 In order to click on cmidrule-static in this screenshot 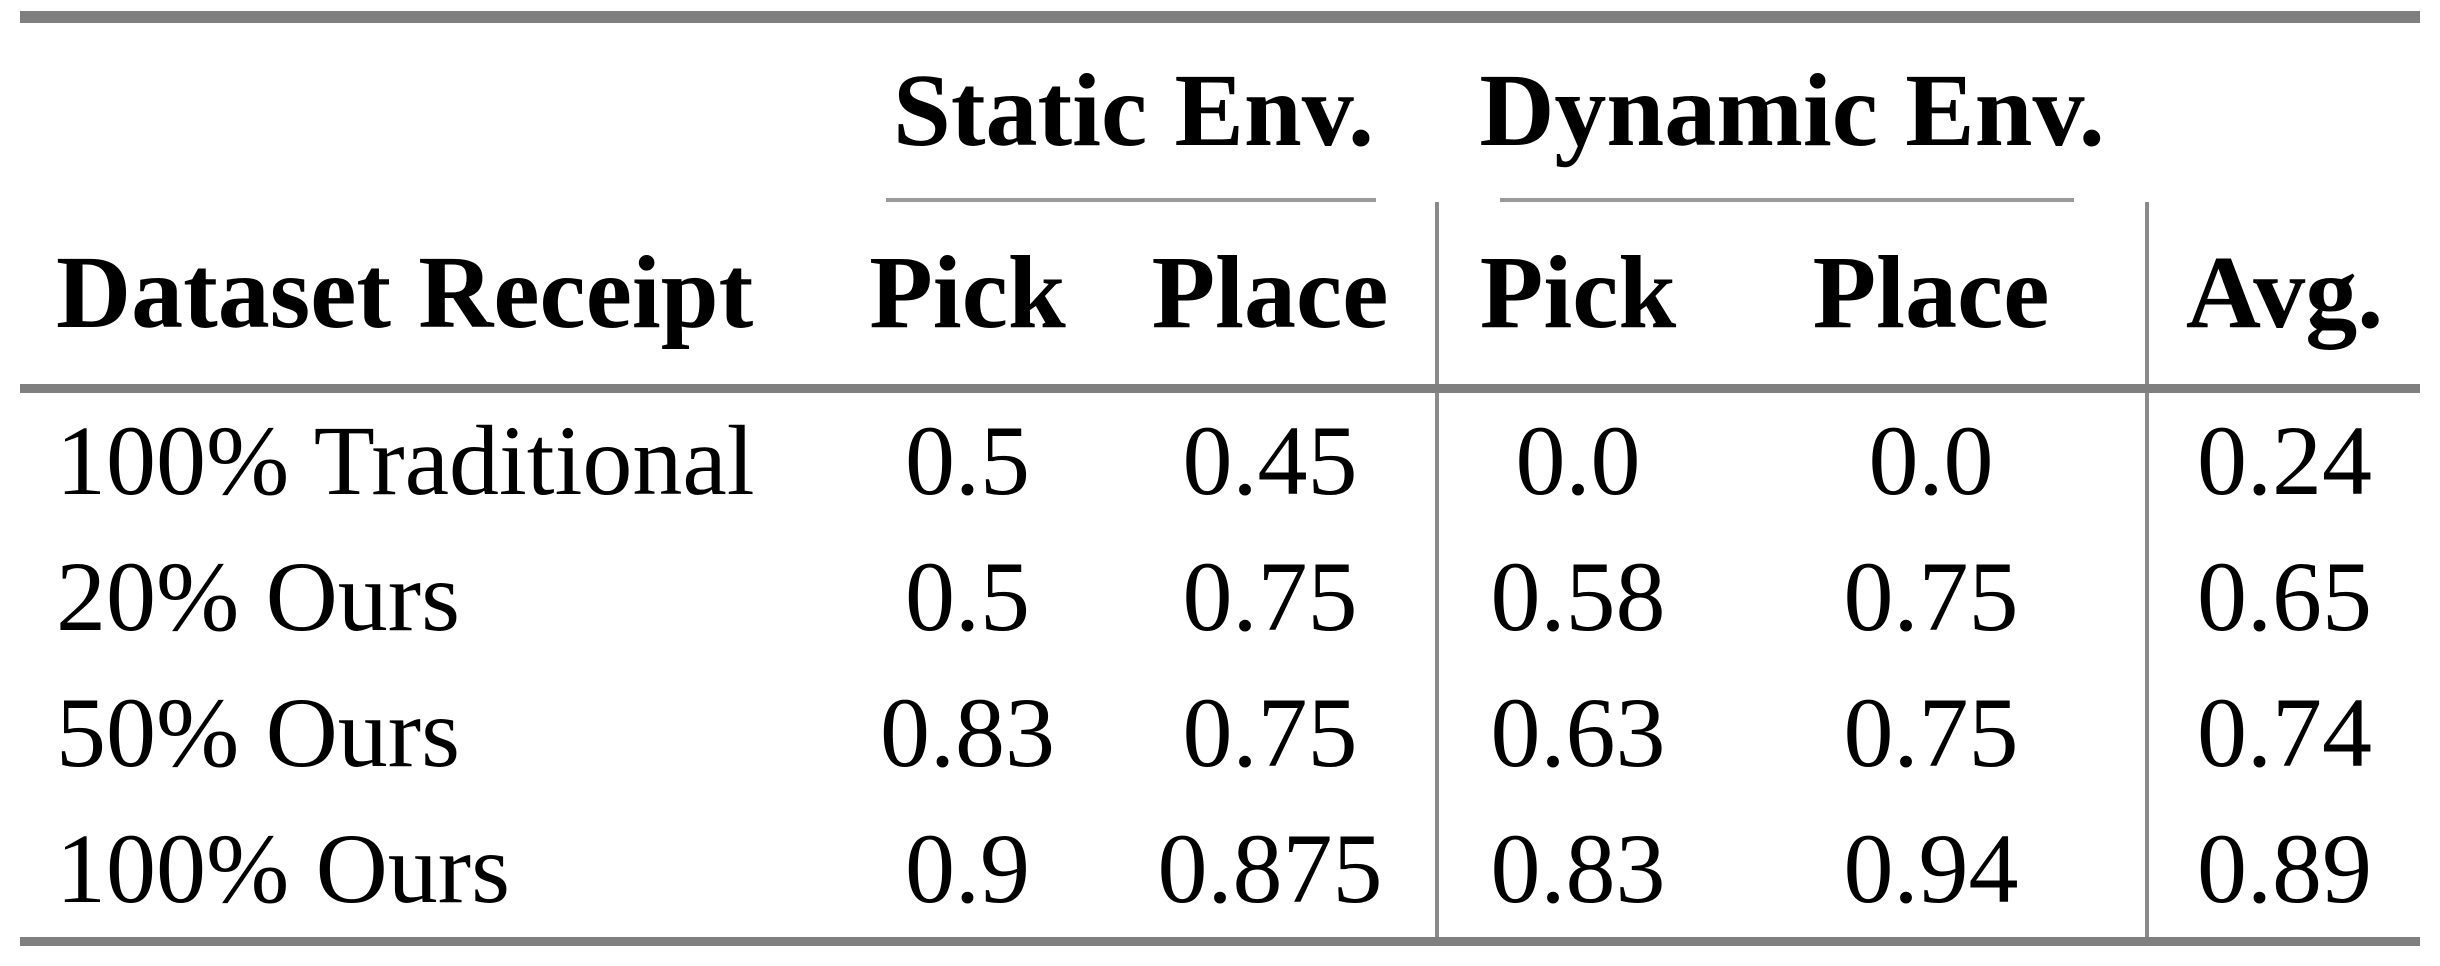, I will do `click(1131, 200)`.